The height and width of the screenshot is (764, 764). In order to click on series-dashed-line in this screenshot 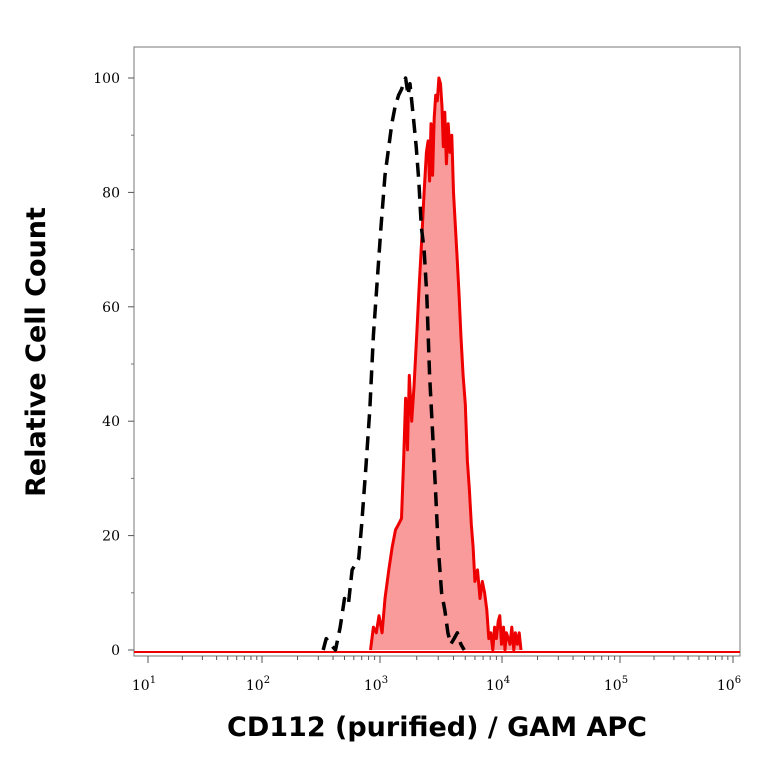, I will do `click(393, 364)`.